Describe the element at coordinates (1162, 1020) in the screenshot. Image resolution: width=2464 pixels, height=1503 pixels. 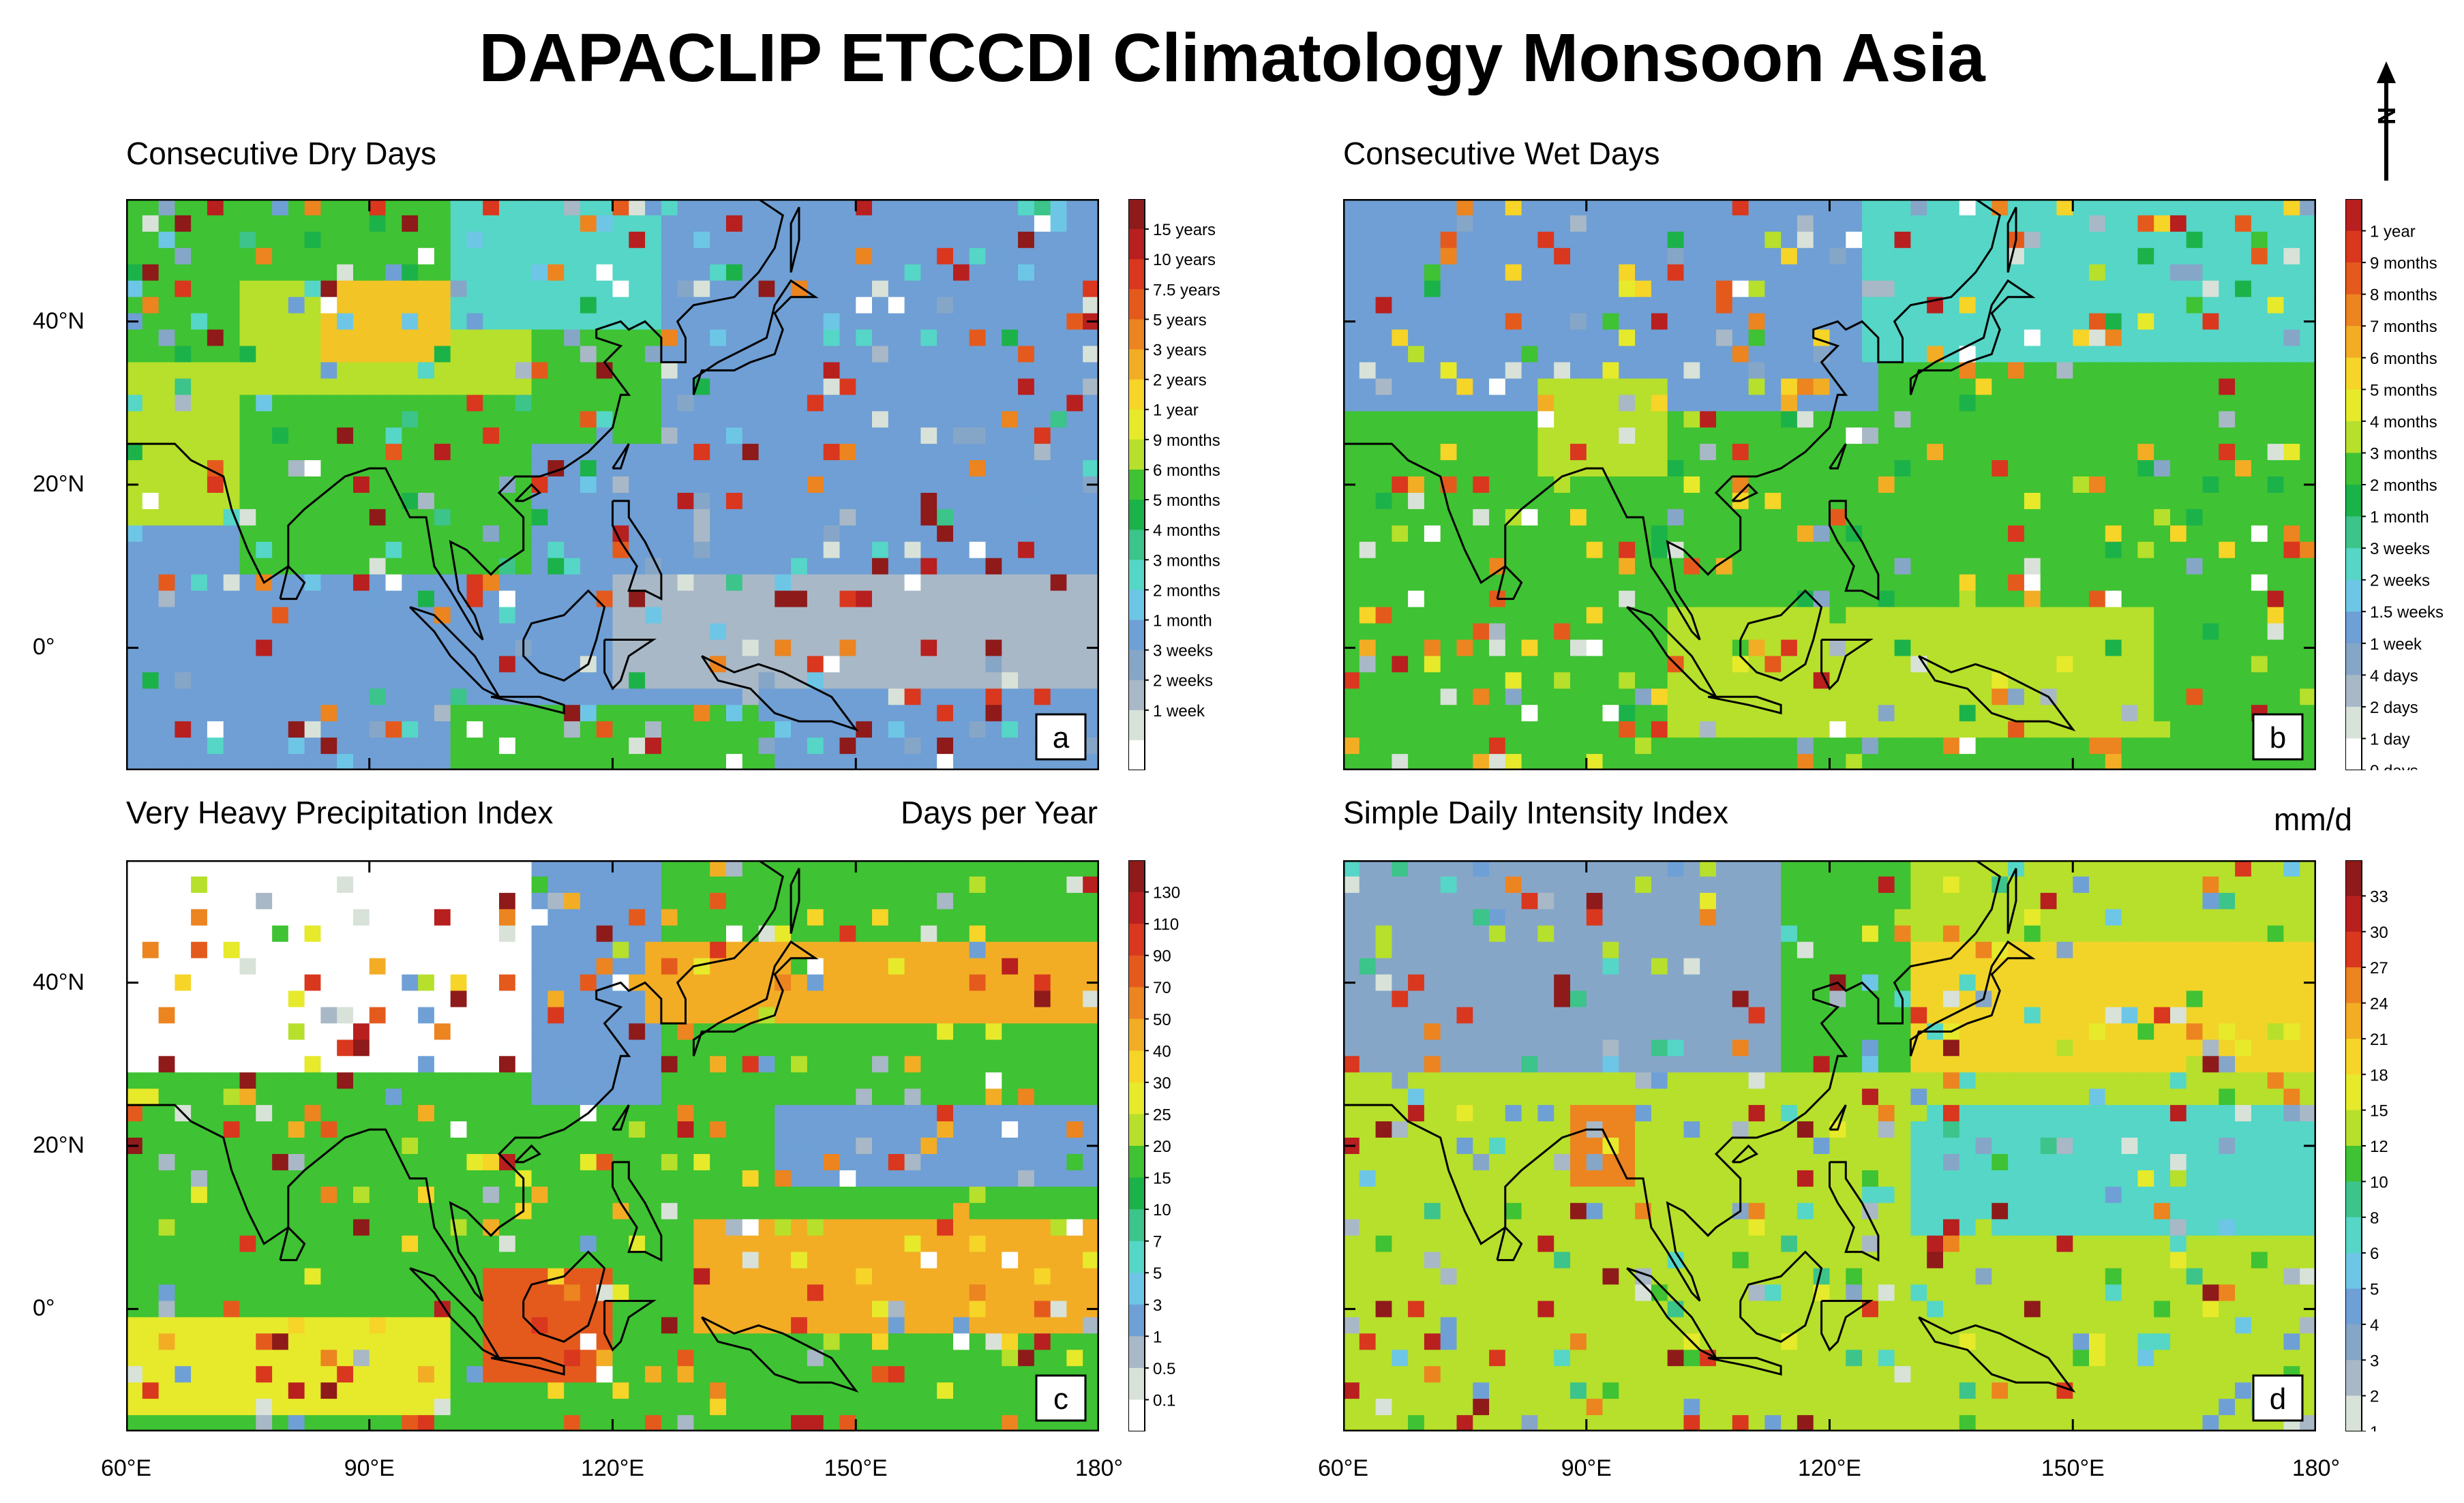
I see `colorbar-label: 50` at that location.